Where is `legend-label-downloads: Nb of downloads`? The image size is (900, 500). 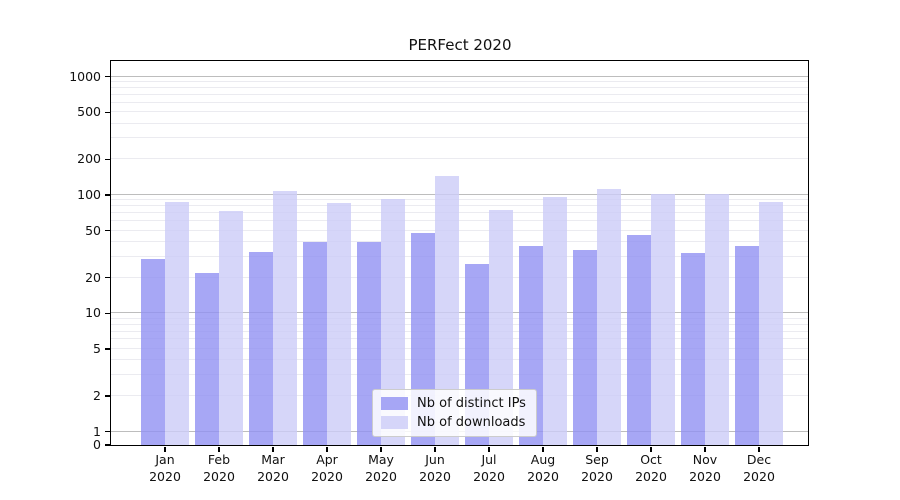
legend-label-downloads: Nb of downloads is located at coordinates (471, 422).